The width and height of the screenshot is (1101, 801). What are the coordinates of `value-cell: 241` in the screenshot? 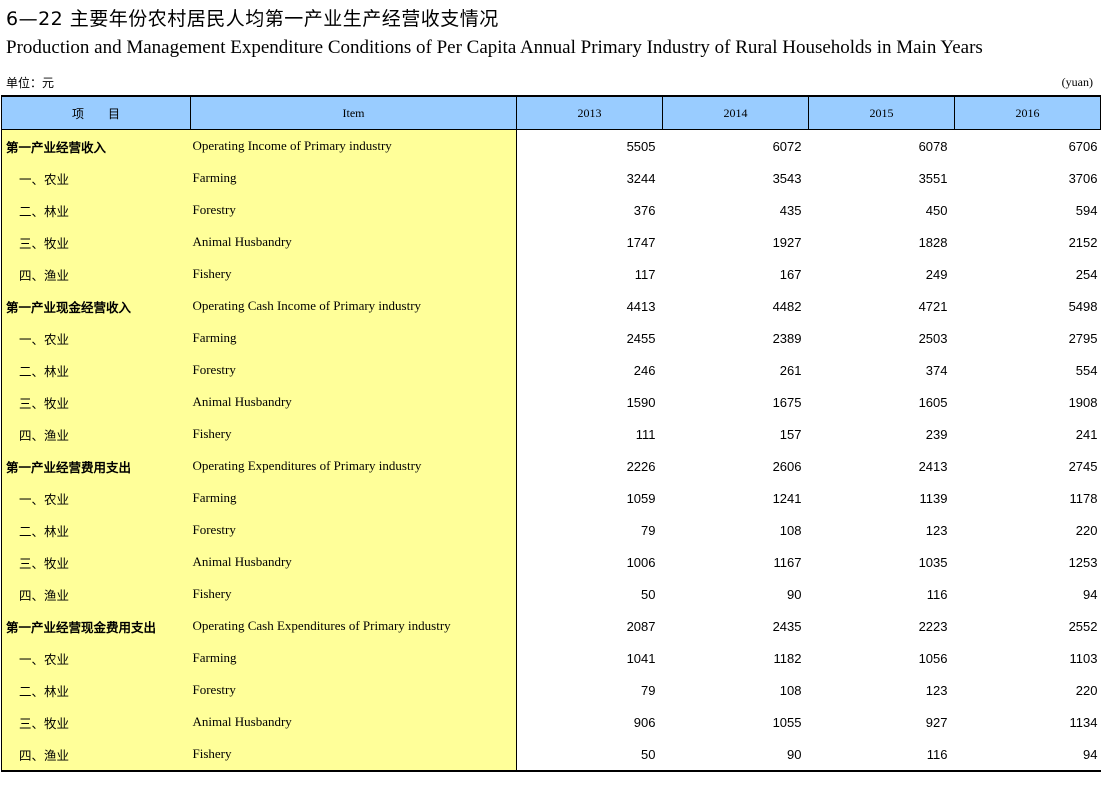 It's located at (1086, 434).